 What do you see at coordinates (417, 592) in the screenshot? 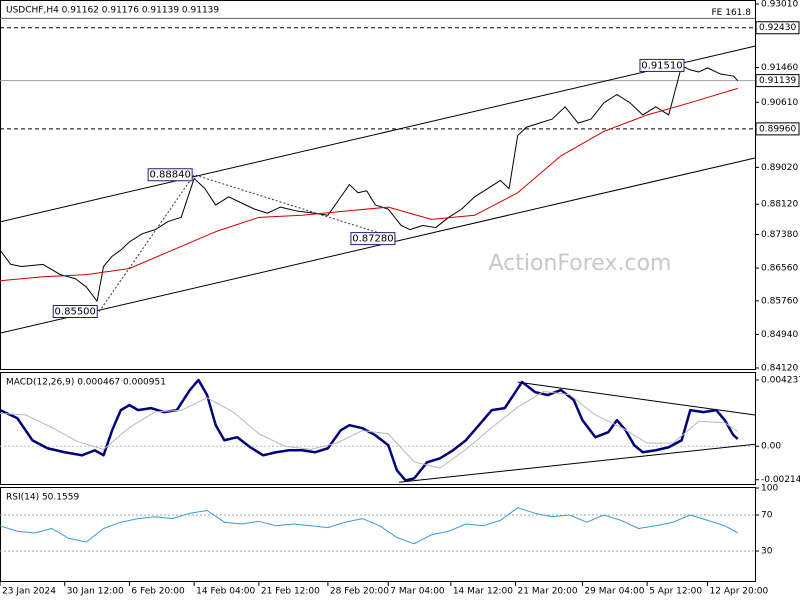
I see `x-tick-label: 7 Mar 04:00` at bounding box center [417, 592].